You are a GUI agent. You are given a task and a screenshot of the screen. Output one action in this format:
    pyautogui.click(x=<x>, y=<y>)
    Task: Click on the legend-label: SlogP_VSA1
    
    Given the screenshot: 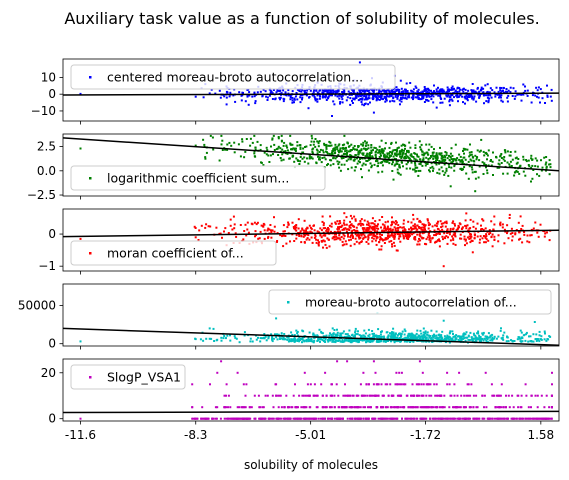 What is the action you would take?
    pyautogui.click(x=144, y=377)
    